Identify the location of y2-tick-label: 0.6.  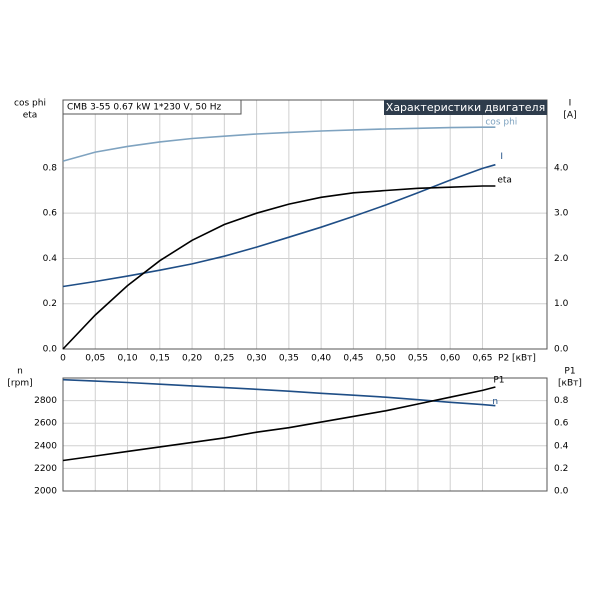
(561, 424).